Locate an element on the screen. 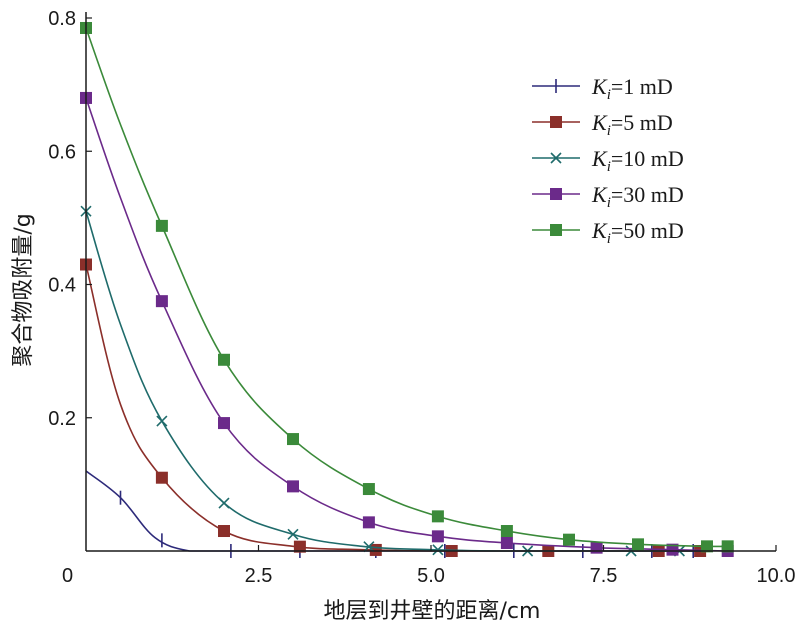 The image size is (800, 628). legend-label: Ki=5 mD is located at coordinates (632, 124).